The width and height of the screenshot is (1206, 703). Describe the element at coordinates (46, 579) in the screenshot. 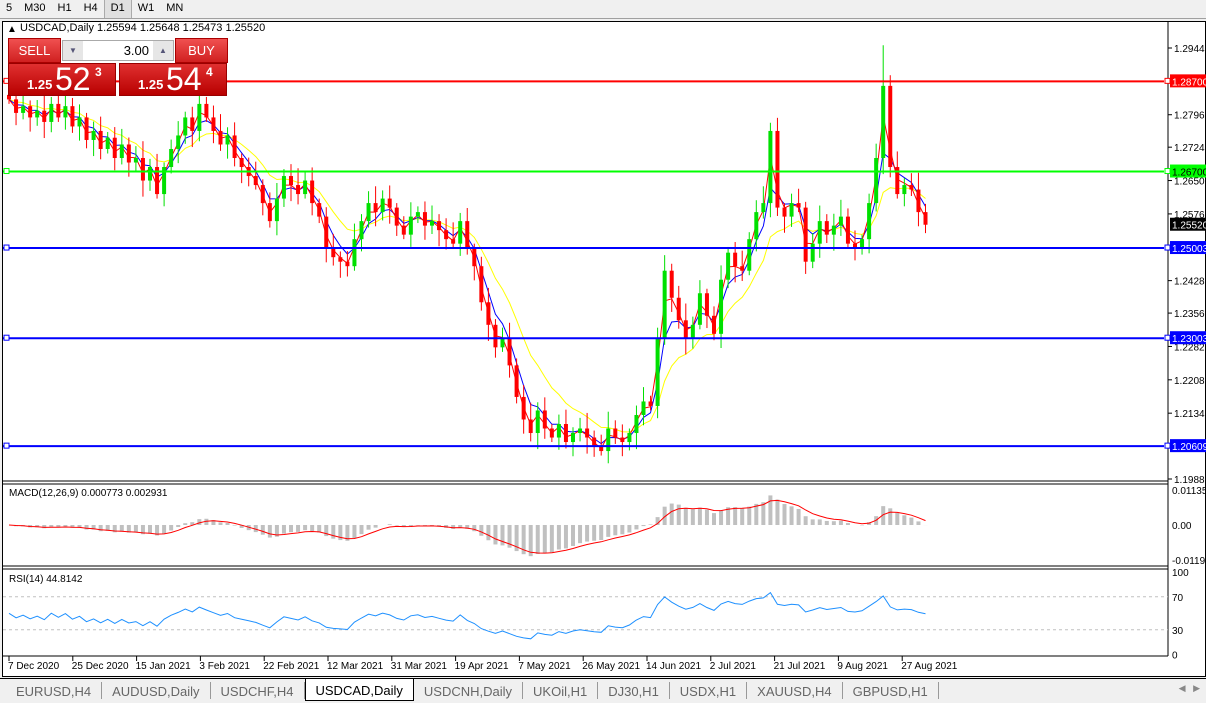

I see `rsi-label: RSI(14) 44.8142` at that location.